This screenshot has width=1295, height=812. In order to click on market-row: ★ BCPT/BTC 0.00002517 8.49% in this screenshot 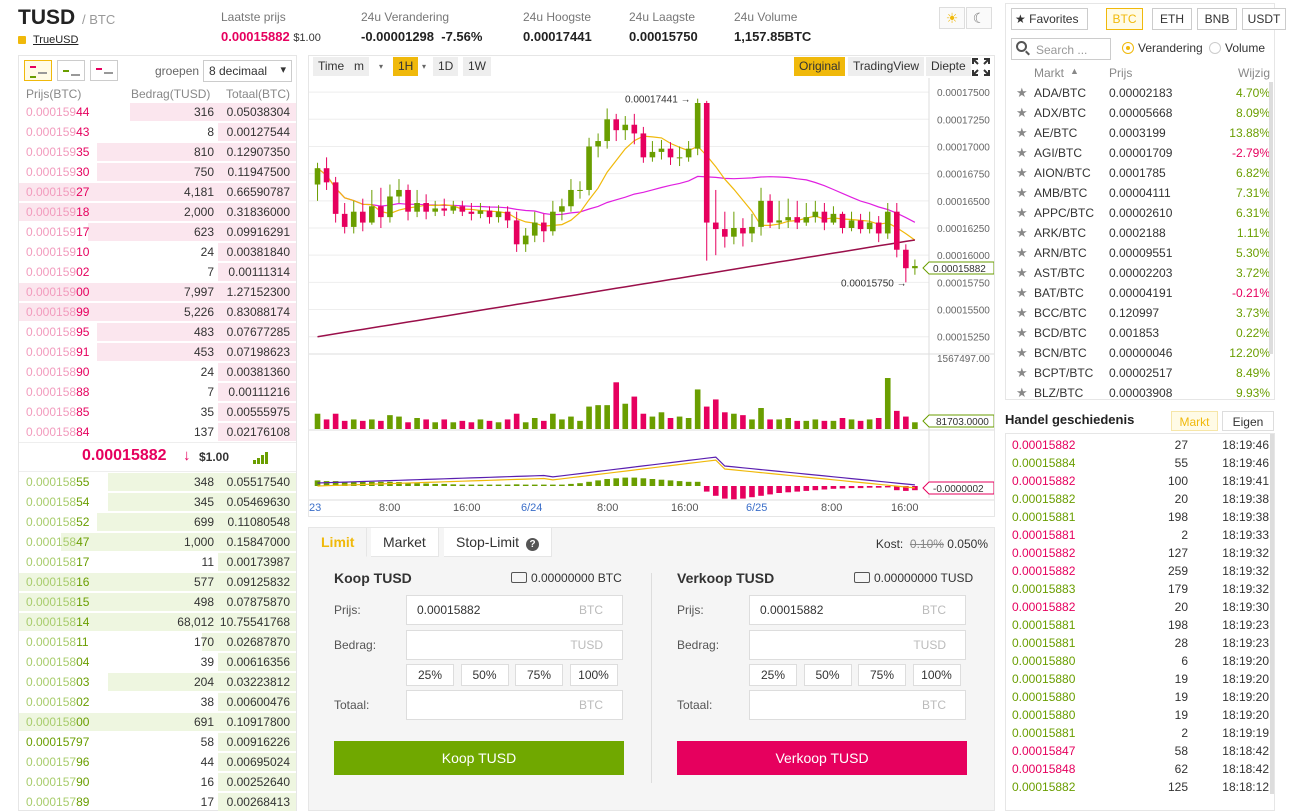, I will do `click(1140, 373)`.